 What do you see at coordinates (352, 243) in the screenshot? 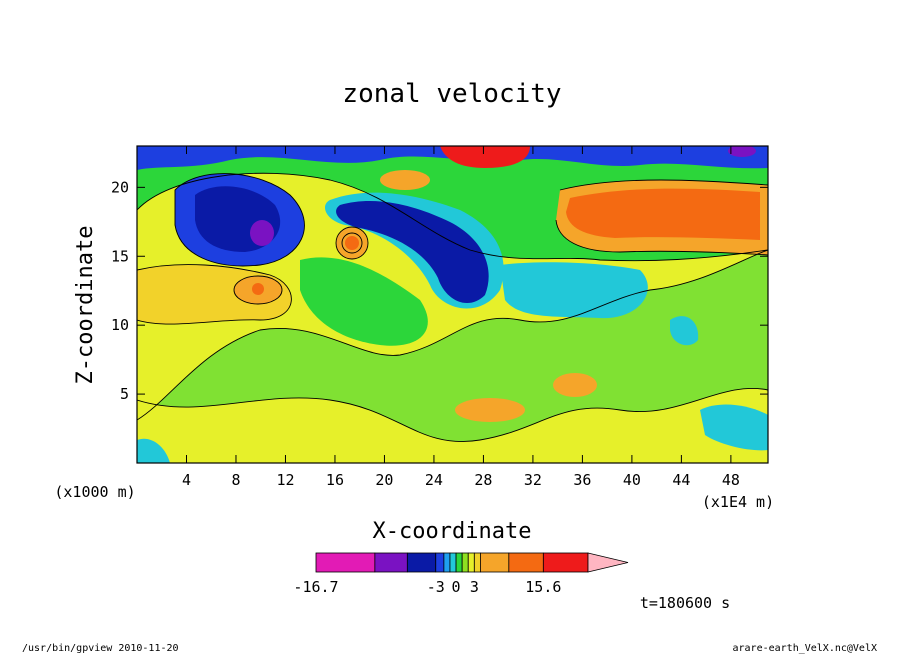
I see `field-region-darkorange-center` at bounding box center [352, 243].